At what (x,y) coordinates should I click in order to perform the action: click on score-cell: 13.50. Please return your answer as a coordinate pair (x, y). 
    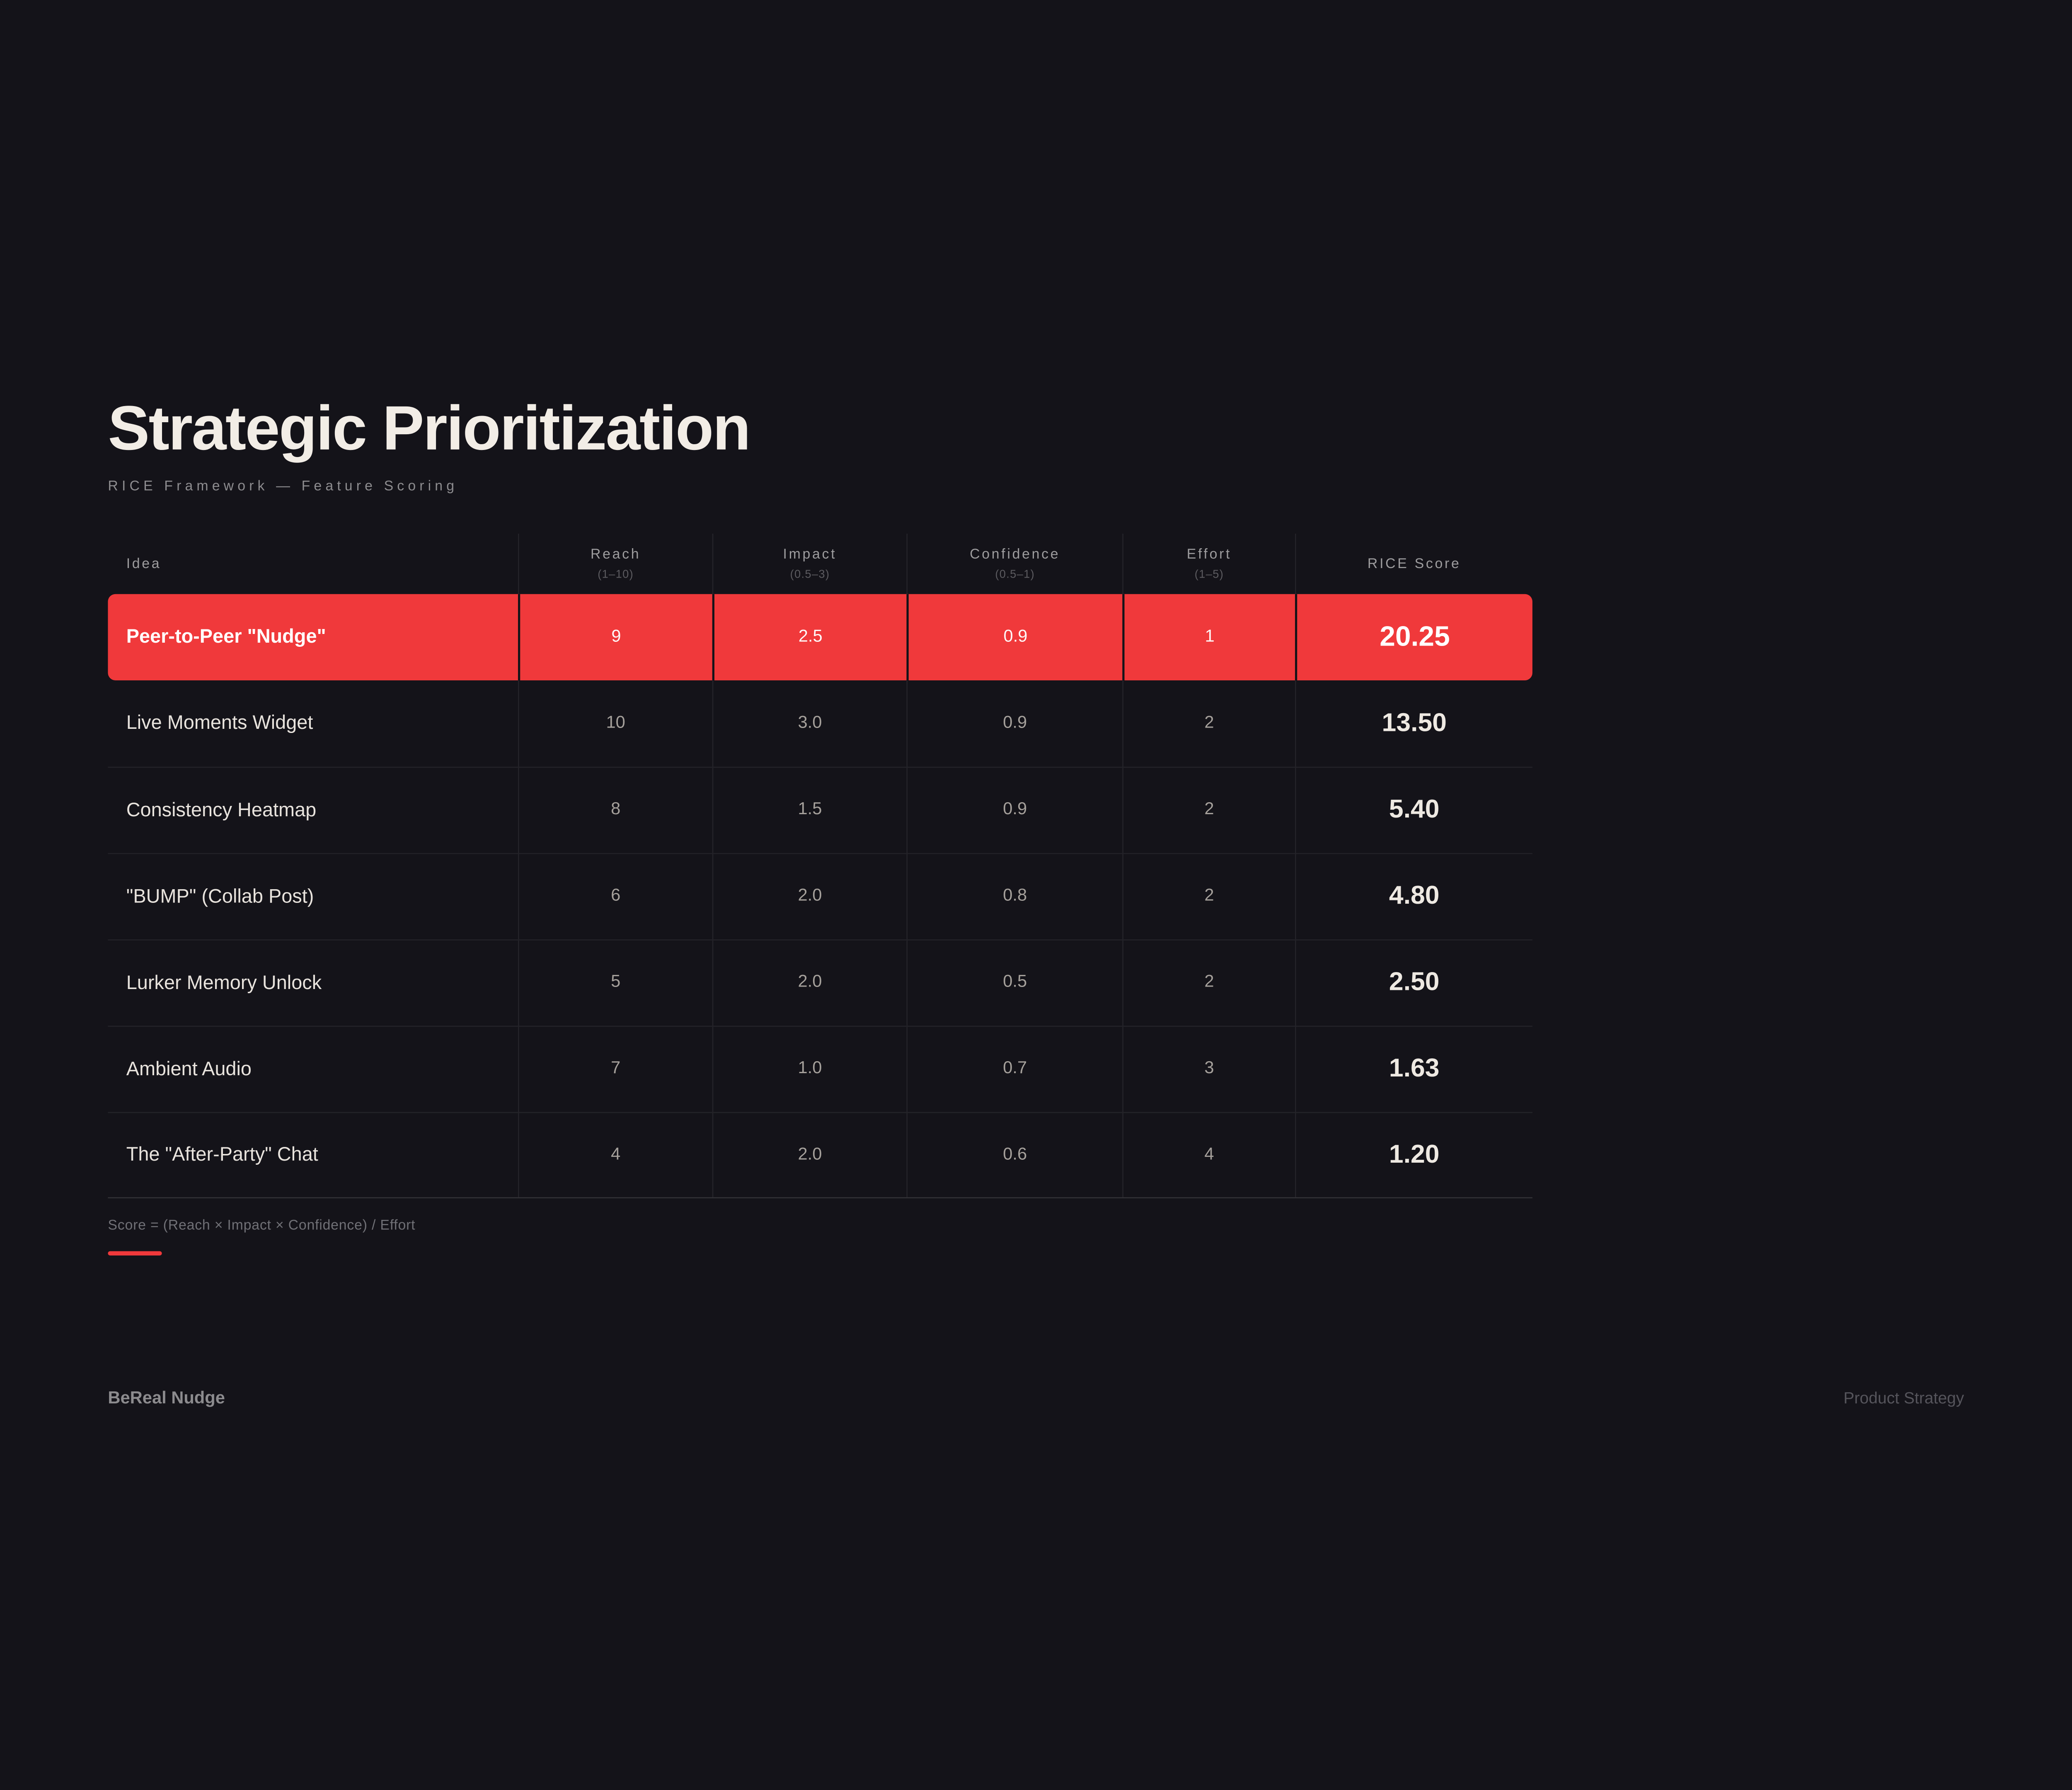
    Looking at the image, I should click on (1413, 724).